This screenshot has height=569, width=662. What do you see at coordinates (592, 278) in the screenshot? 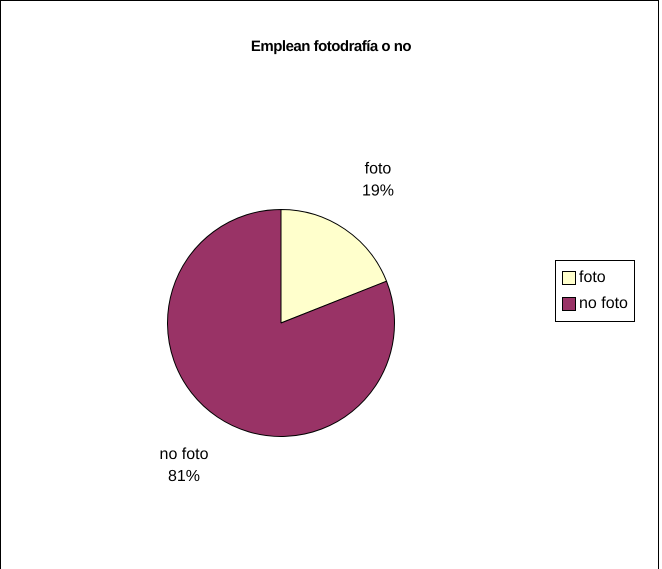
I see `legend-label: foto` at bounding box center [592, 278].